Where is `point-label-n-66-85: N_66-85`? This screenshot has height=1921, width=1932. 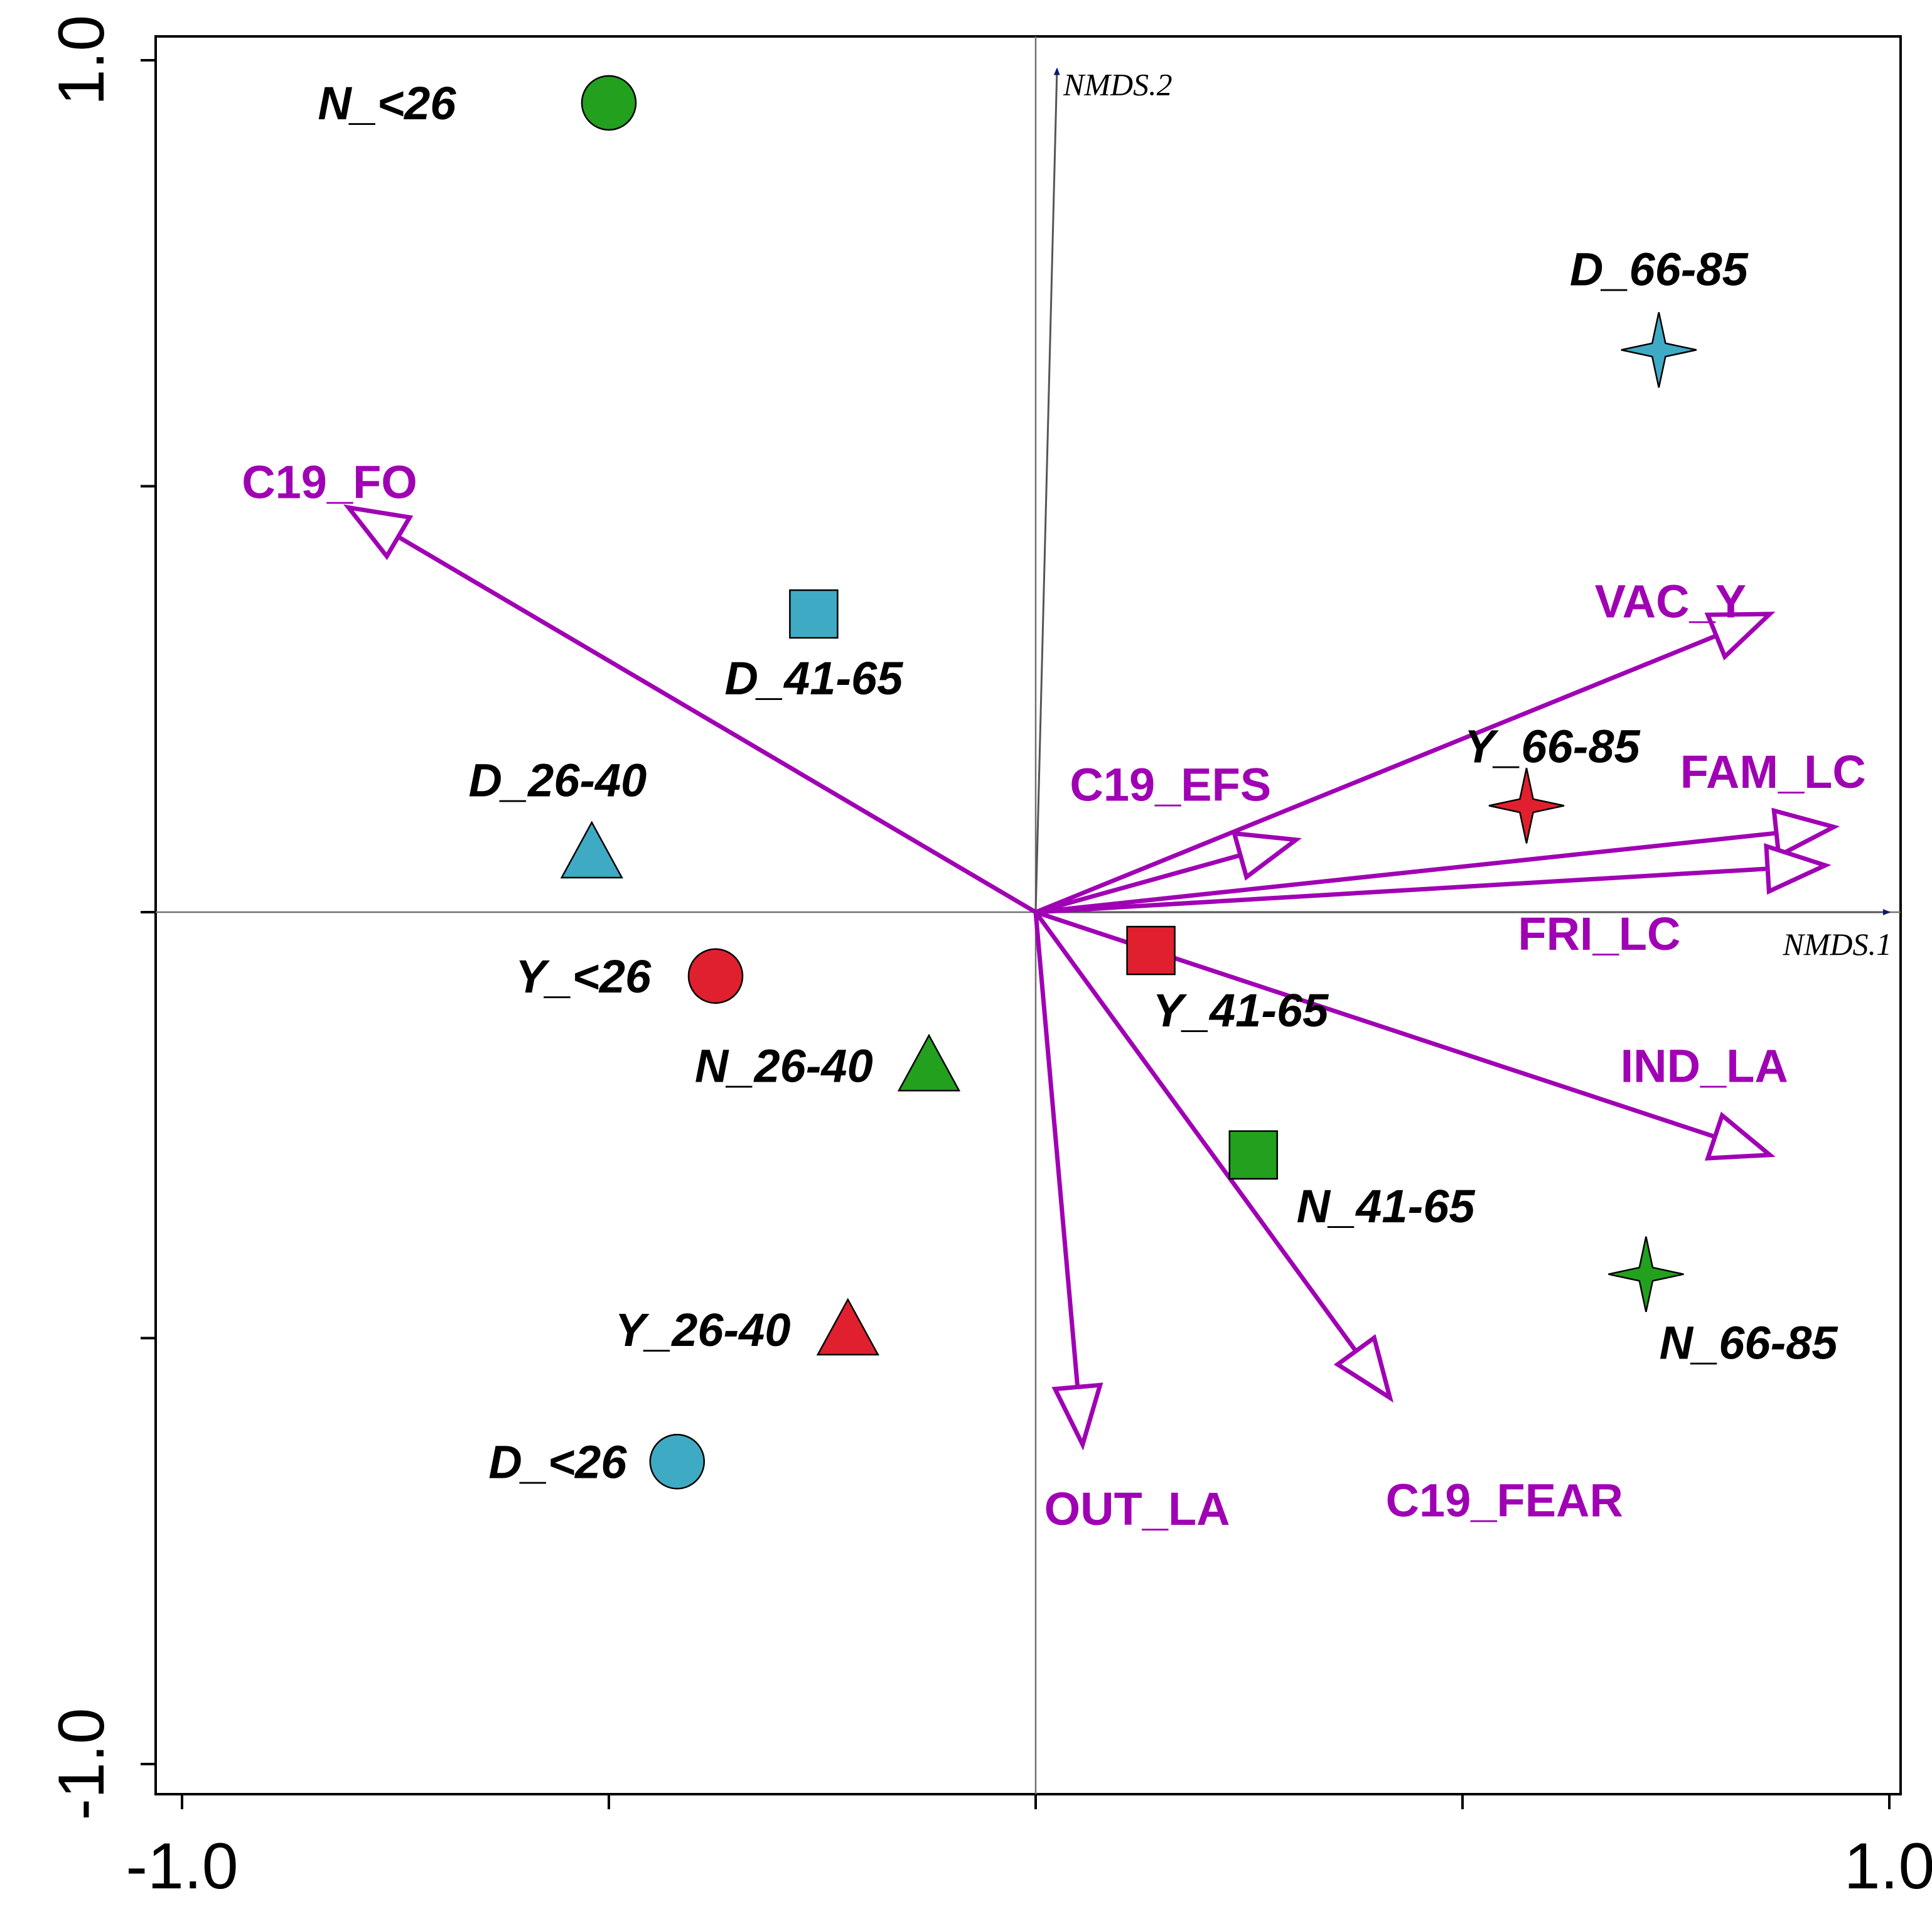 point-label-n-66-85: N_66-85 is located at coordinates (1749, 1342).